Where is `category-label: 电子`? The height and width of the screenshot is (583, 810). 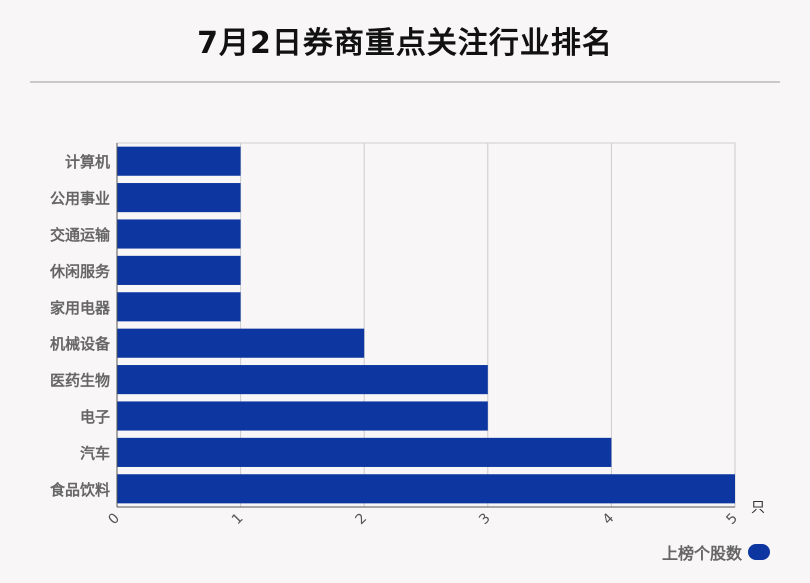 category-label: 电子 is located at coordinates (95, 417).